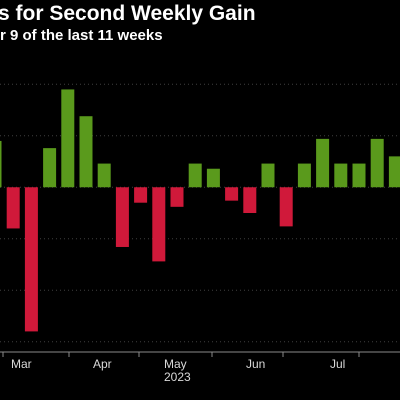  Describe the element at coordinates (21, 364) in the screenshot. I see `x-tick-label-mar: Mar` at that location.